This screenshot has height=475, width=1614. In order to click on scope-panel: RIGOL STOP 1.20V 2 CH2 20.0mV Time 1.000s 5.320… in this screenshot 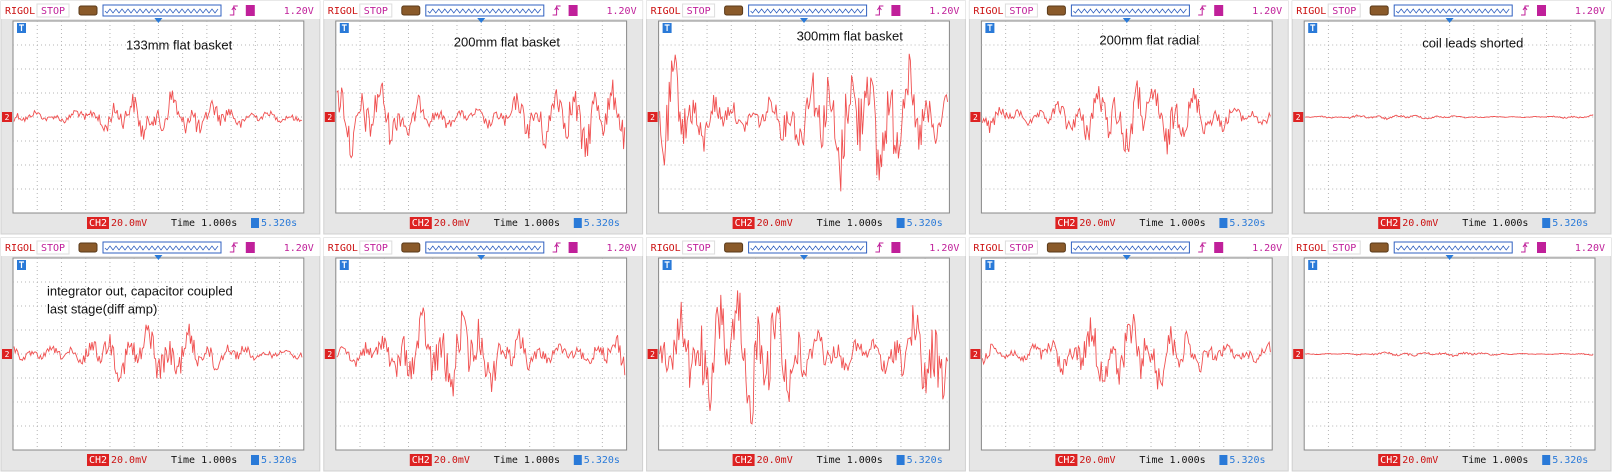, I will do `click(483, 354)`.